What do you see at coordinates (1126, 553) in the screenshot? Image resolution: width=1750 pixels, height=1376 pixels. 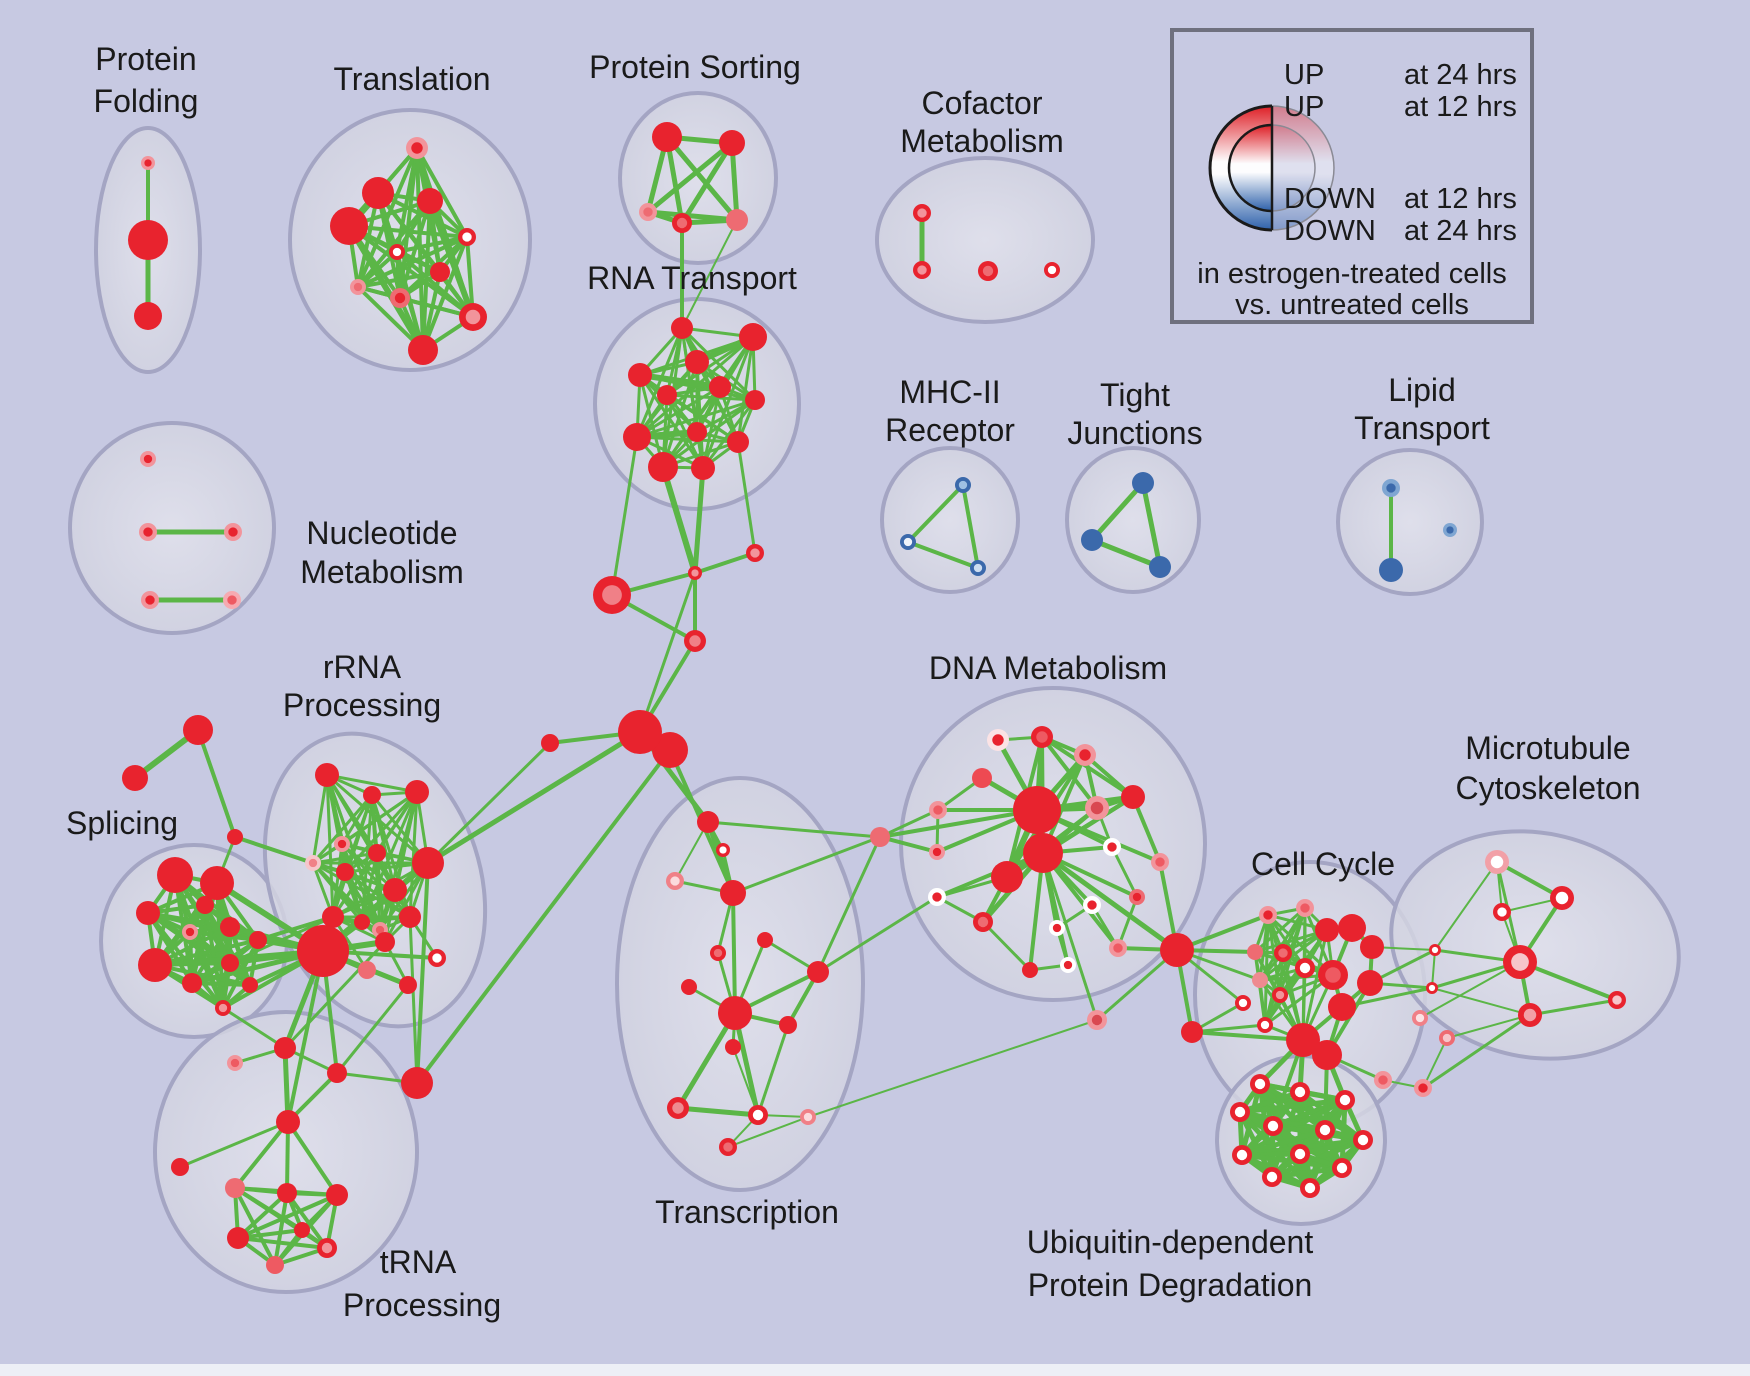 I see `edge-tj1-tj2` at bounding box center [1126, 553].